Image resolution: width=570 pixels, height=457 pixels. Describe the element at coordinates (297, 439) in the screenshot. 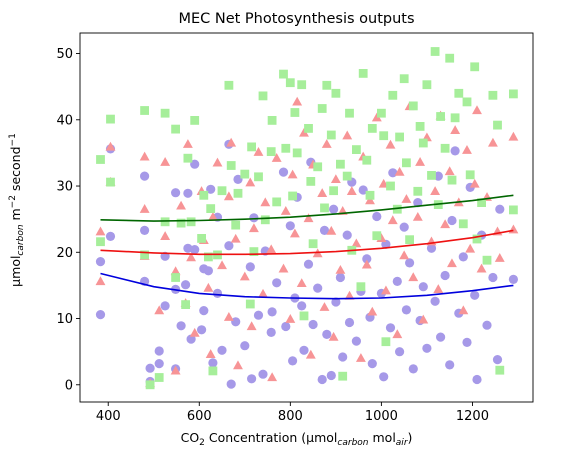

I see `x-axis-label: CO2 Concentration (µmolcarbon molair)` at that location.